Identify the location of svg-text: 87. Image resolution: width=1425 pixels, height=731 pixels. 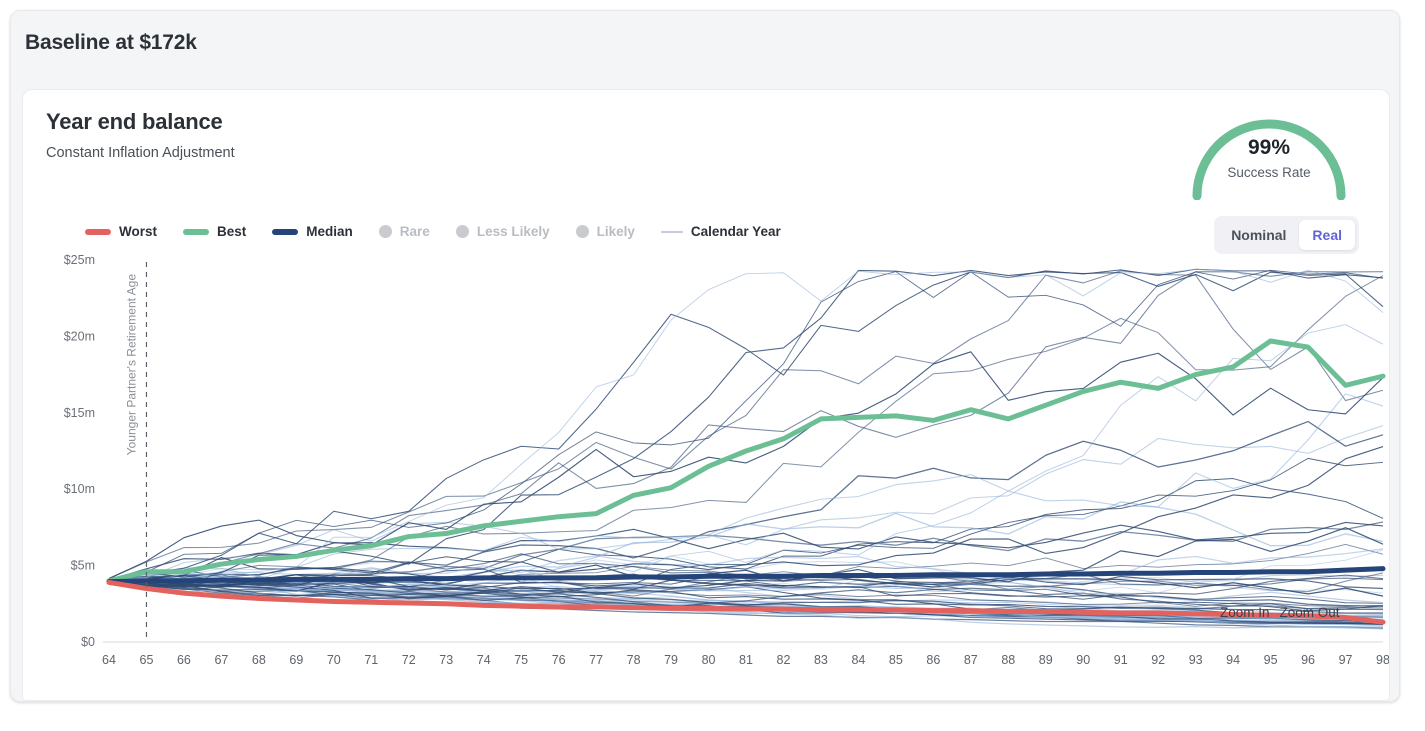
(971, 660).